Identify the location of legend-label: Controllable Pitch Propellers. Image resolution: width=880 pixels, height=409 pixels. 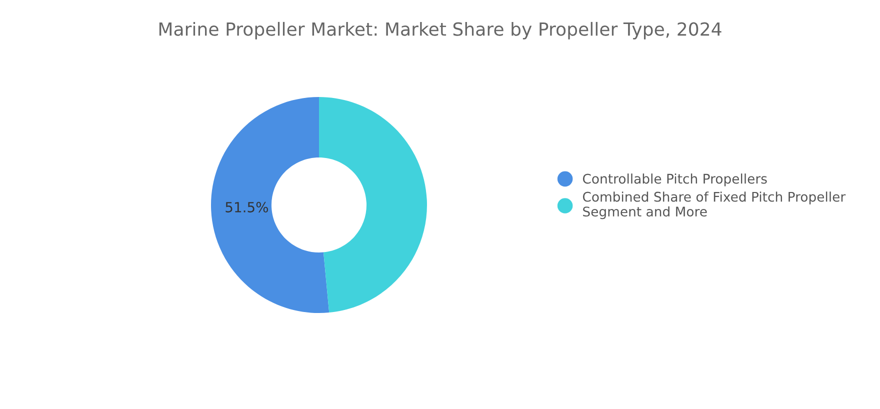
(674, 180).